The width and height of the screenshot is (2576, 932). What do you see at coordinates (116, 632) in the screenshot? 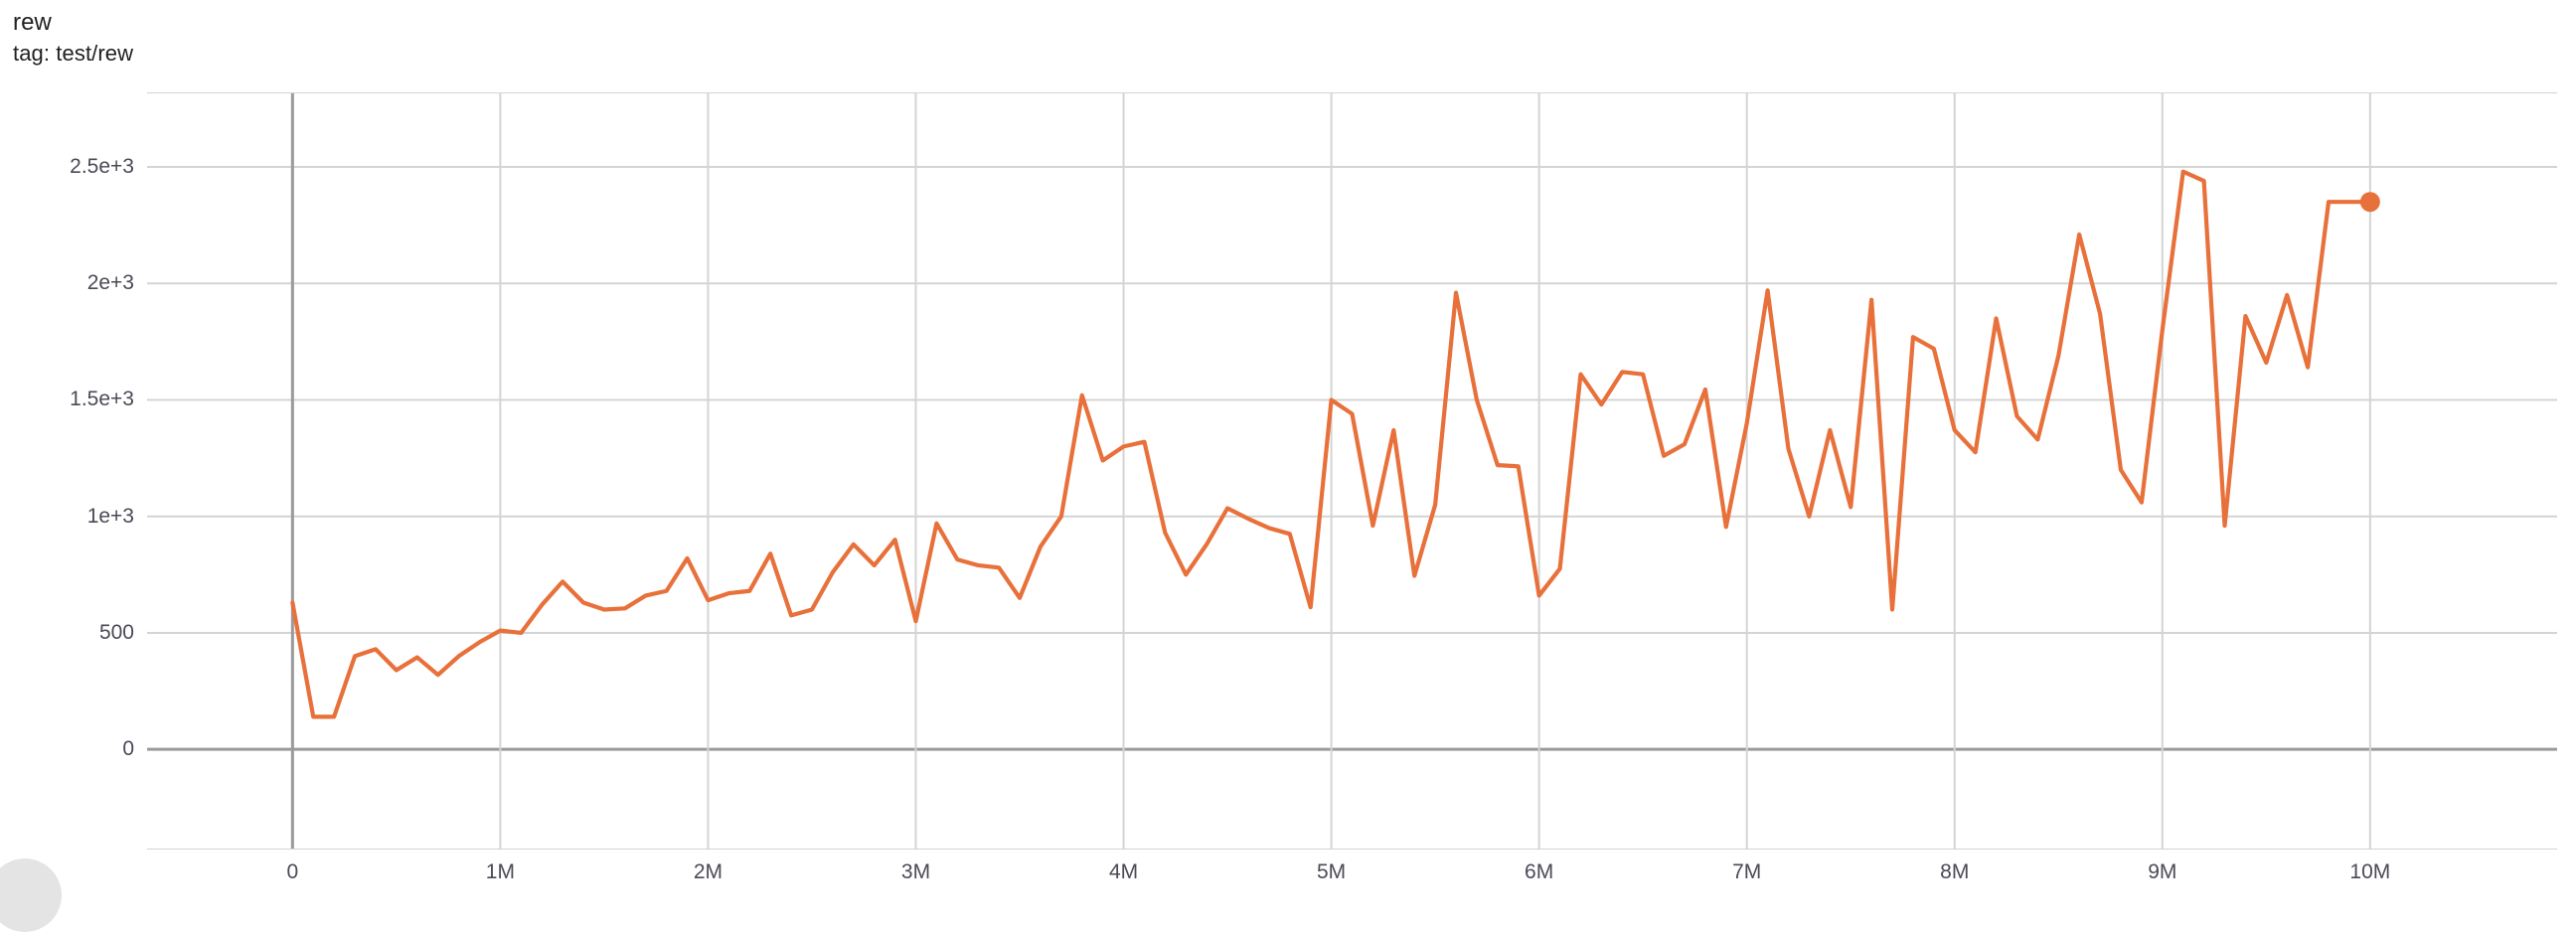
I see `y-axis-tick-label: 500` at bounding box center [116, 632].